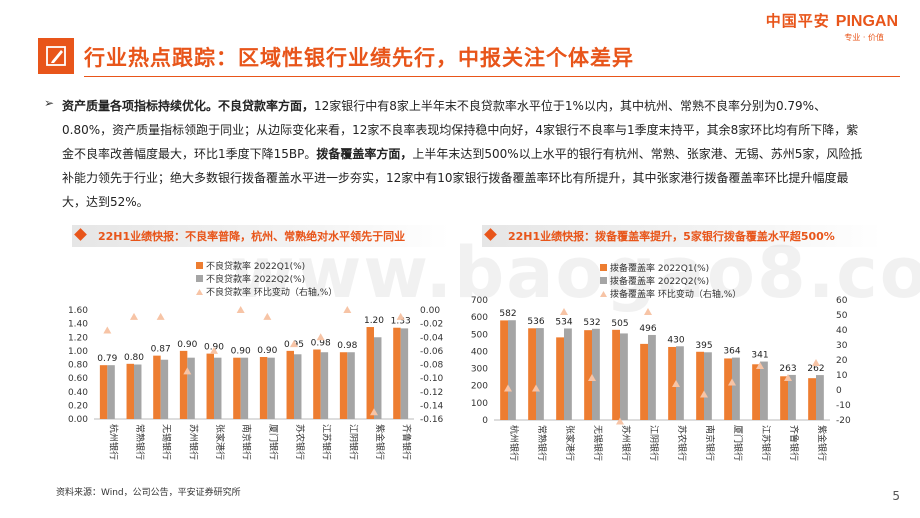 This screenshot has height=518, width=920. Describe the element at coordinates (490, 234) in the screenshot. I see `diamond-icon` at that location.